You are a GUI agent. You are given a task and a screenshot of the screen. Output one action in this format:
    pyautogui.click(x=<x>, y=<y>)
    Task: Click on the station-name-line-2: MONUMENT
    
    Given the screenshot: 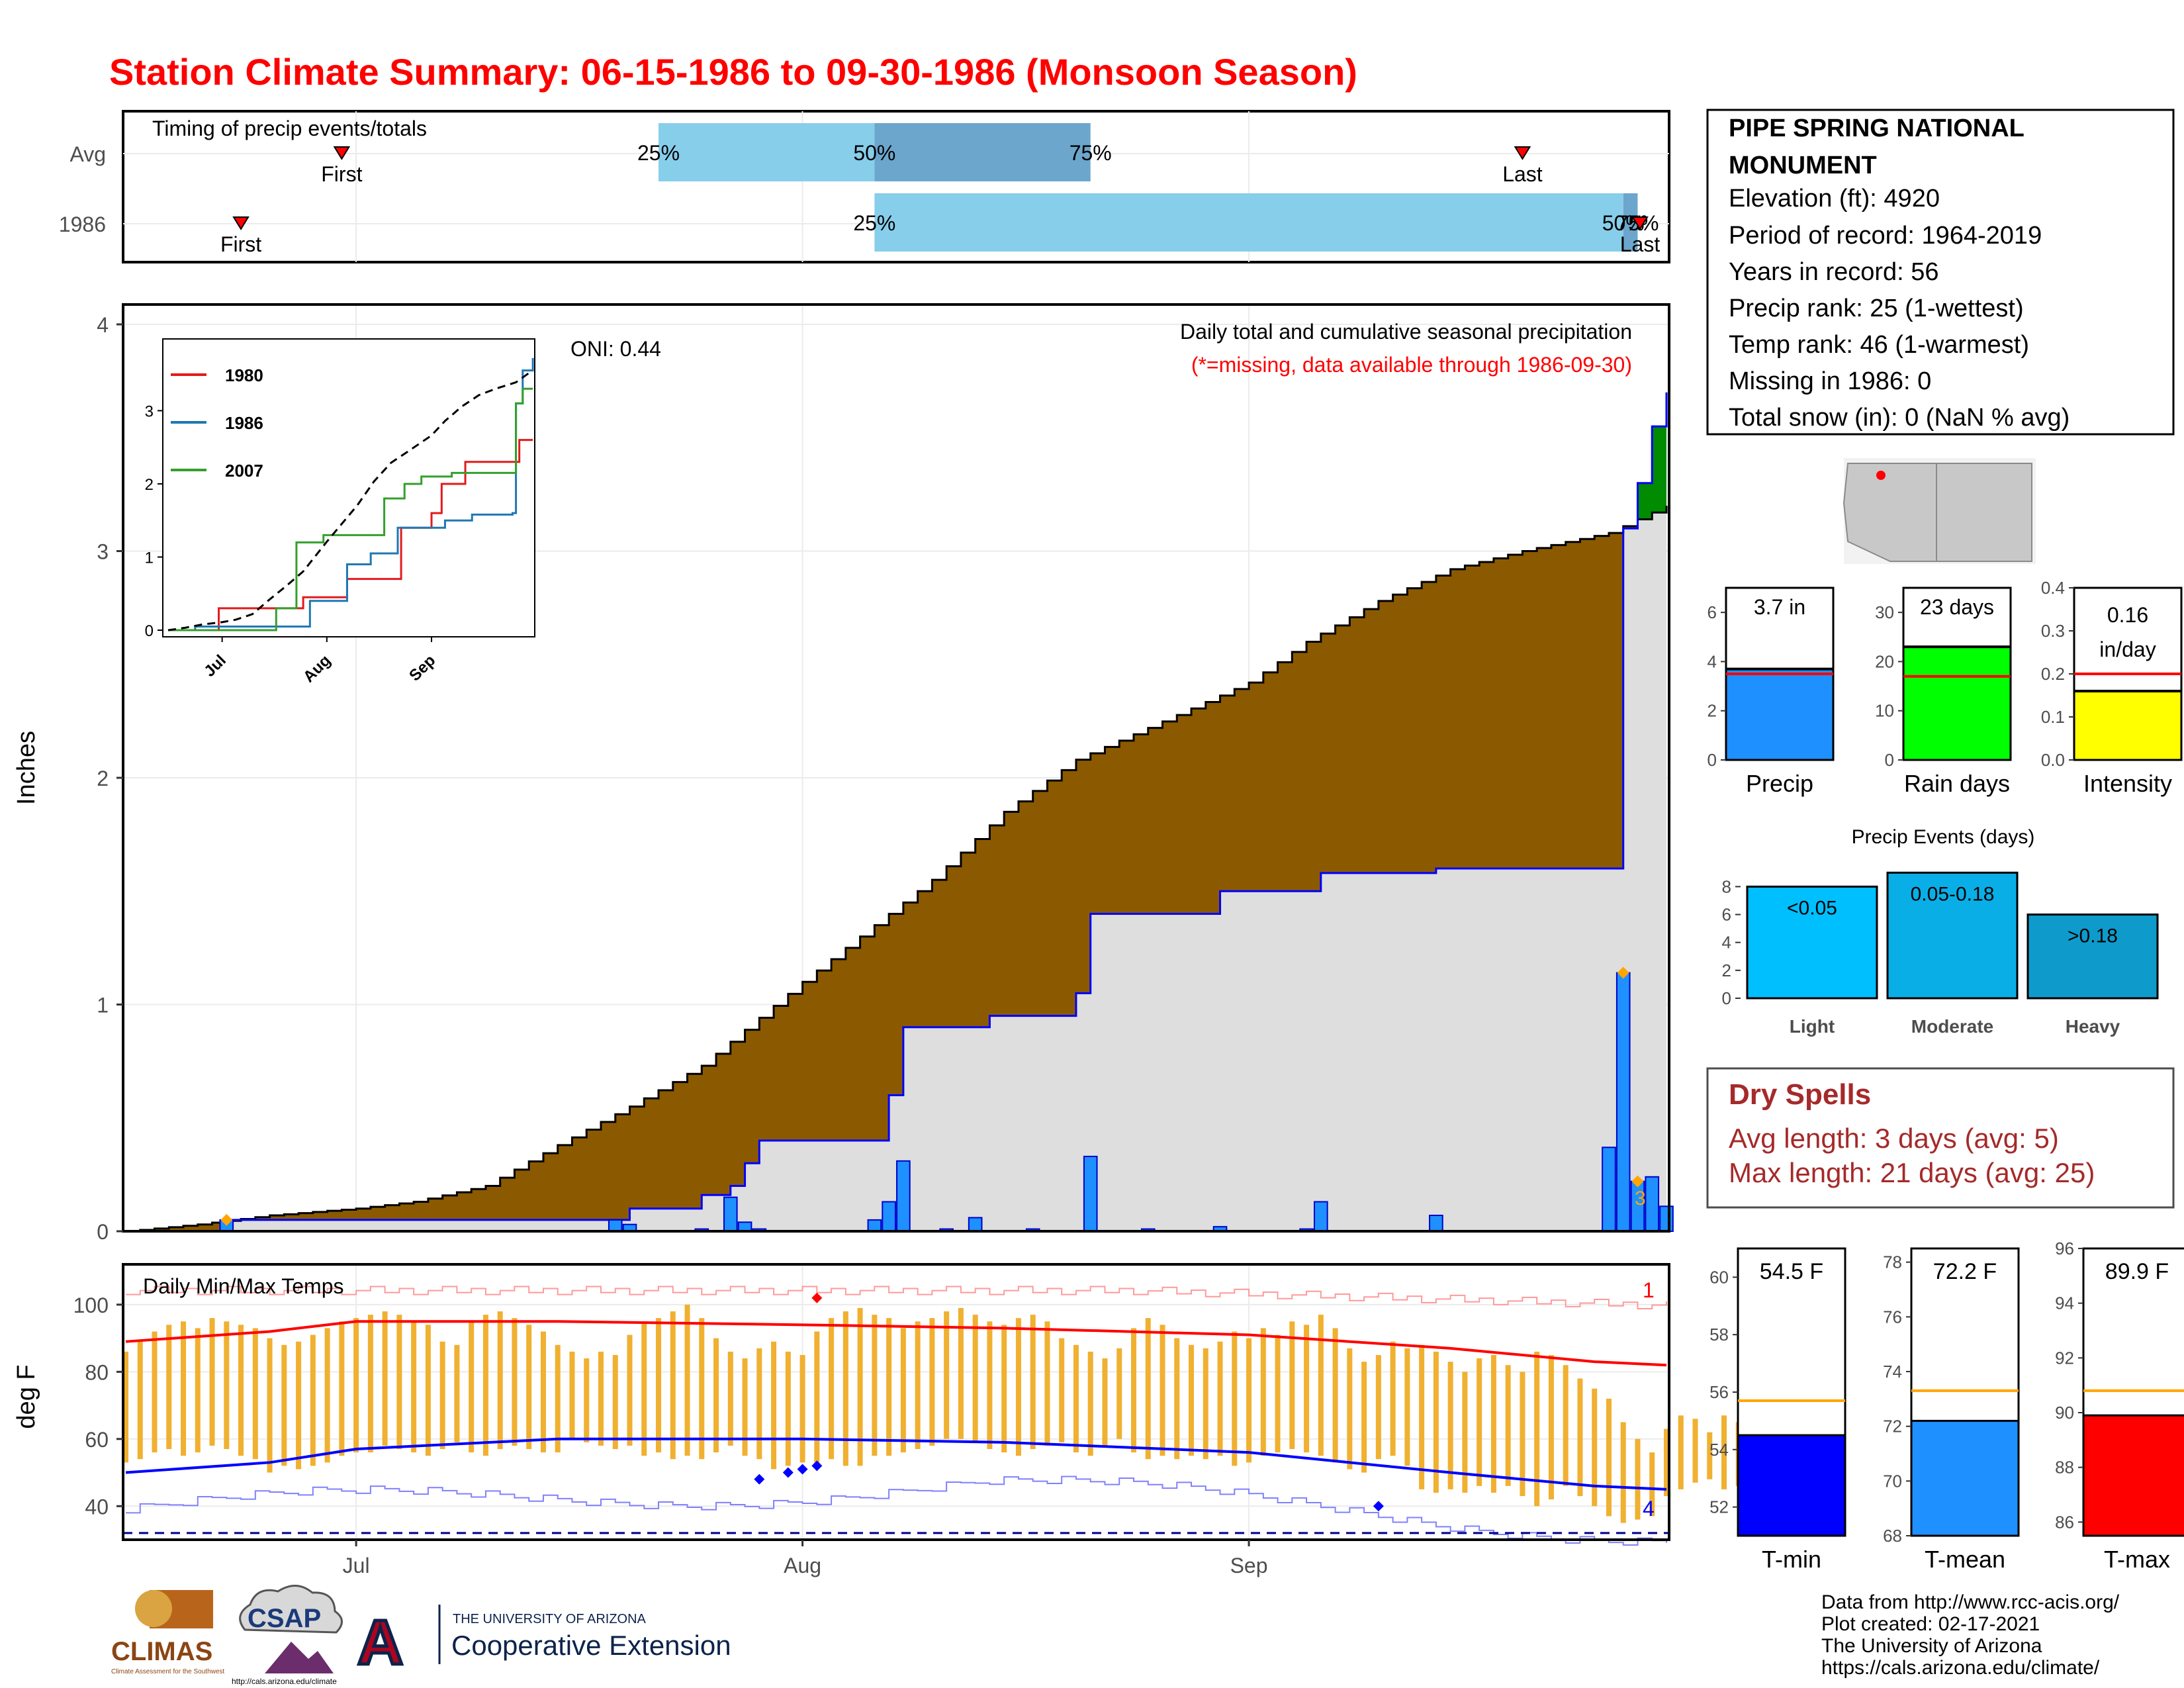 What is the action you would take?
    pyautogui.click(x=1803, y=165)
    